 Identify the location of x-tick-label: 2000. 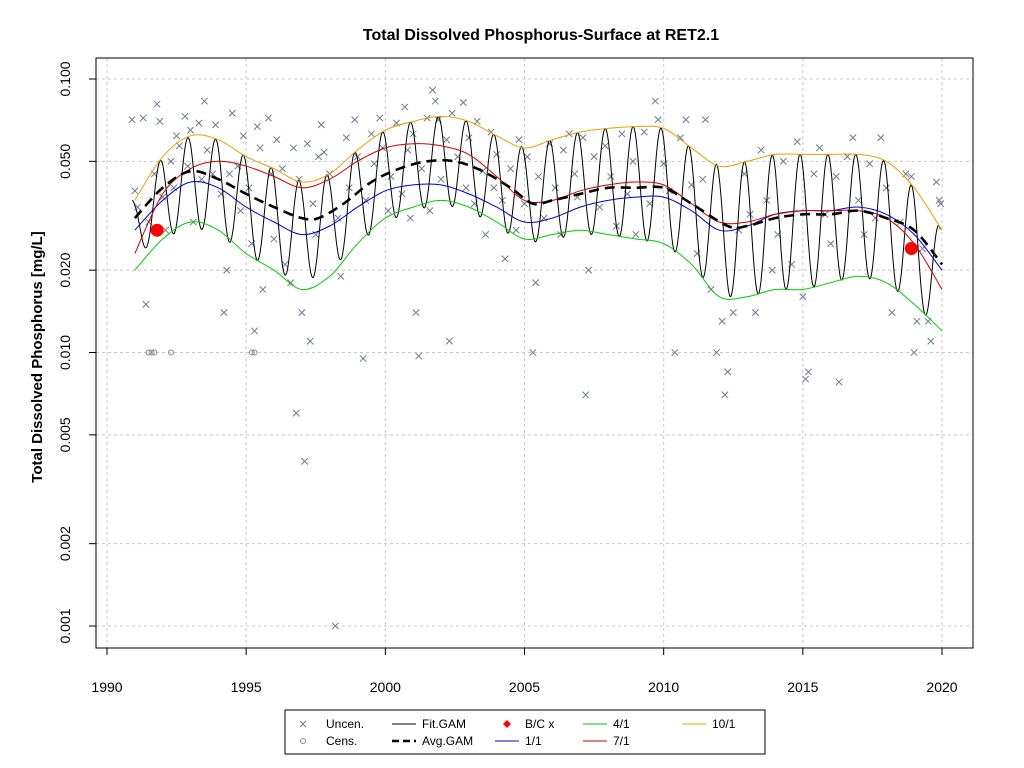
(385, 687).